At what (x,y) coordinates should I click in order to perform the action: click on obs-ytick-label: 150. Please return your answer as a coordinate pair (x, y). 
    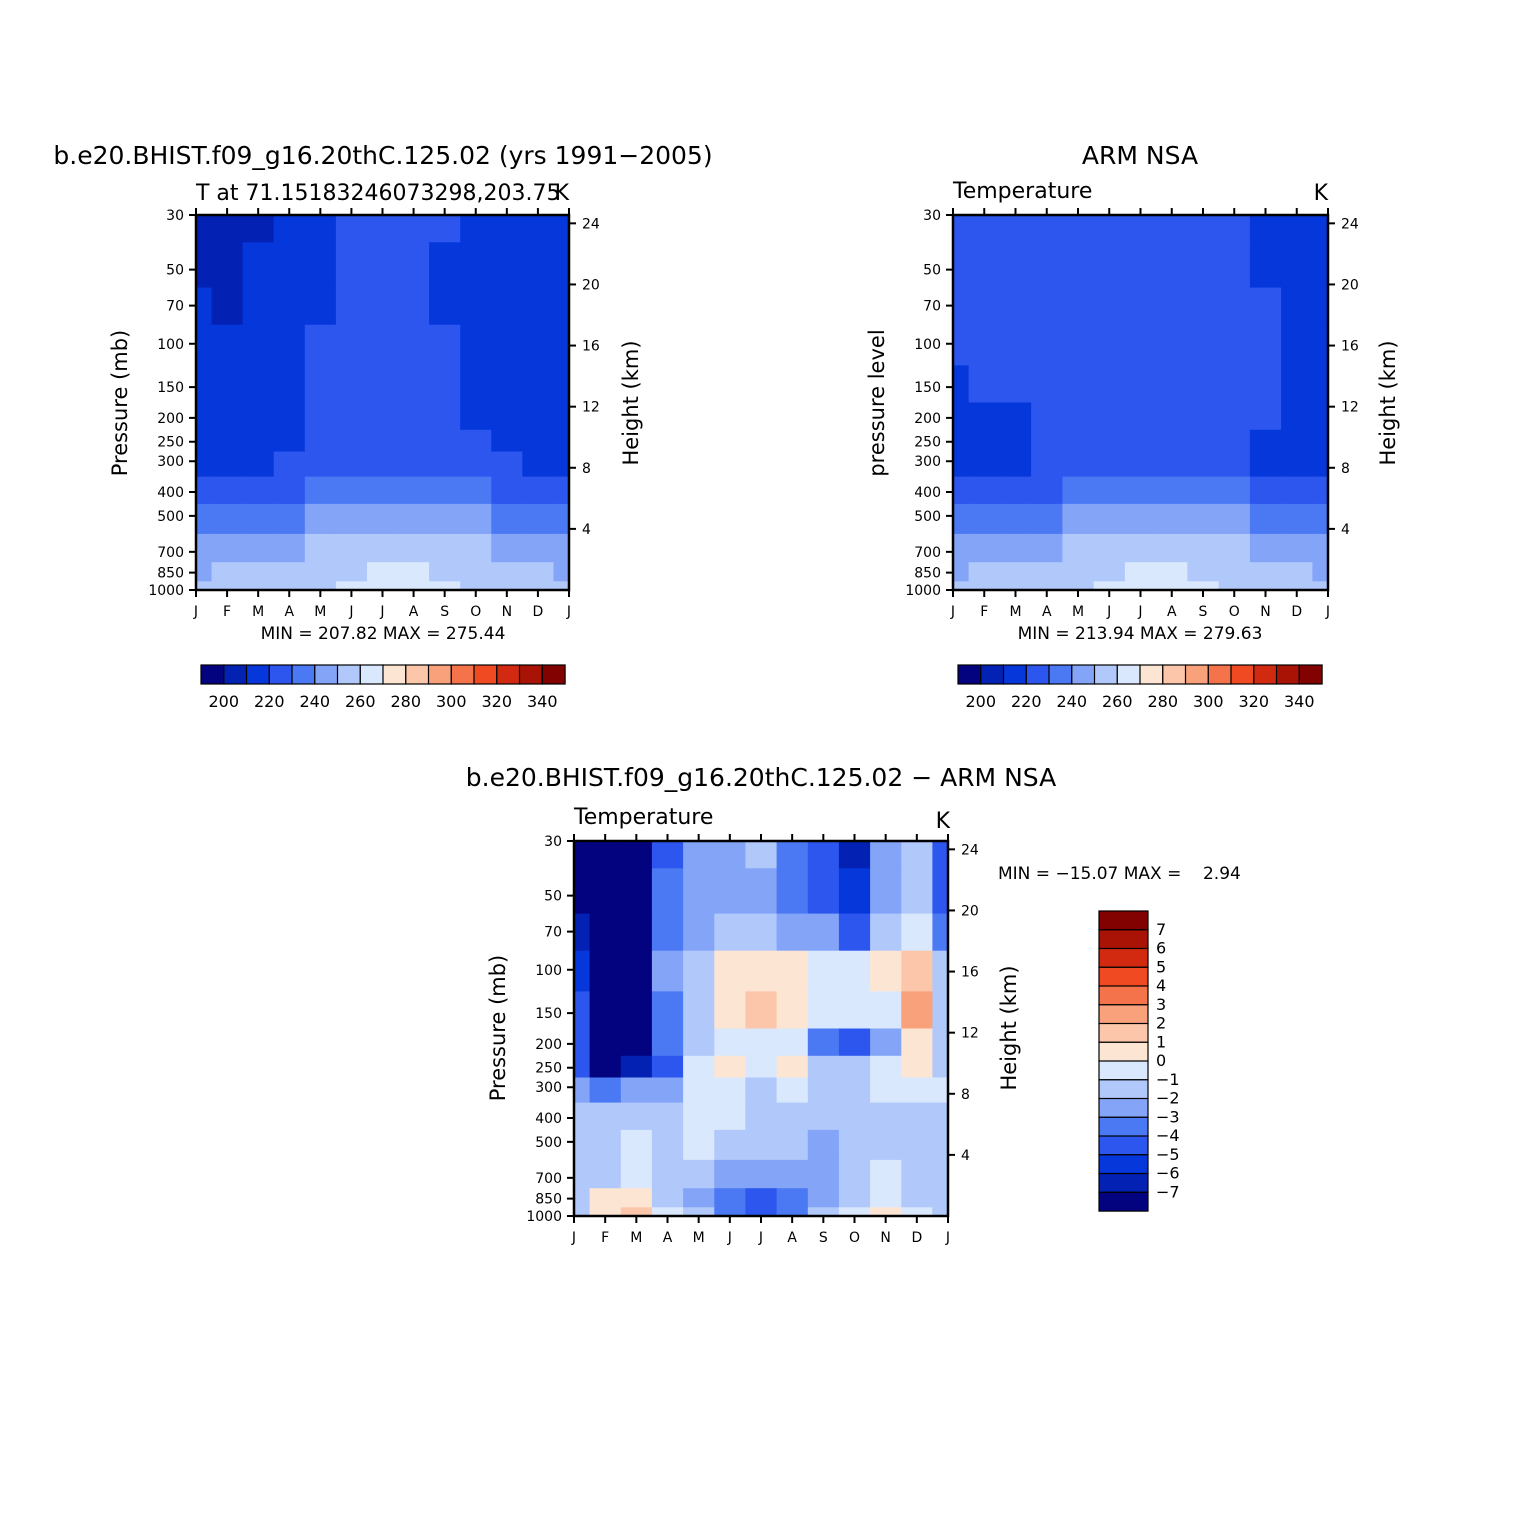
    Looking at the image, I should click on (927, 388).